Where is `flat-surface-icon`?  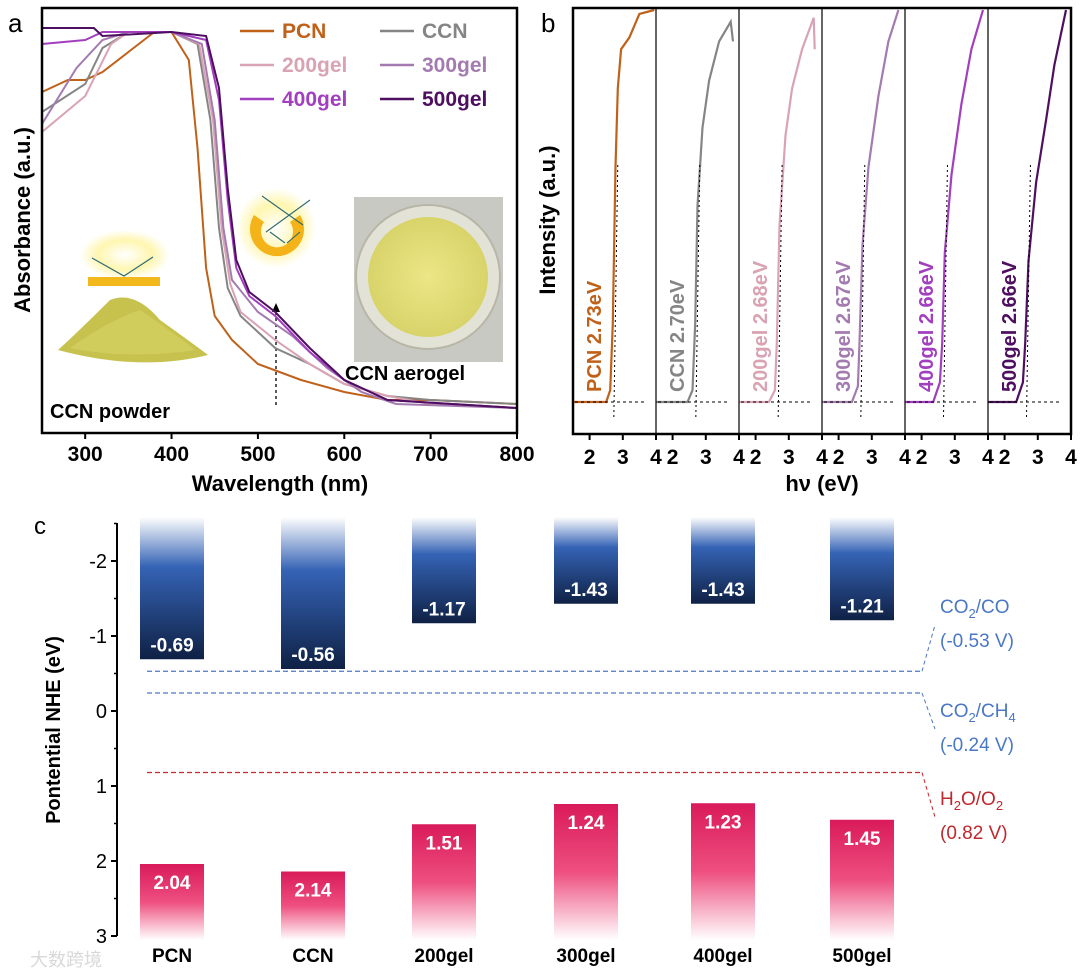 flat-surface-icon is located at coordinates (124, 281).